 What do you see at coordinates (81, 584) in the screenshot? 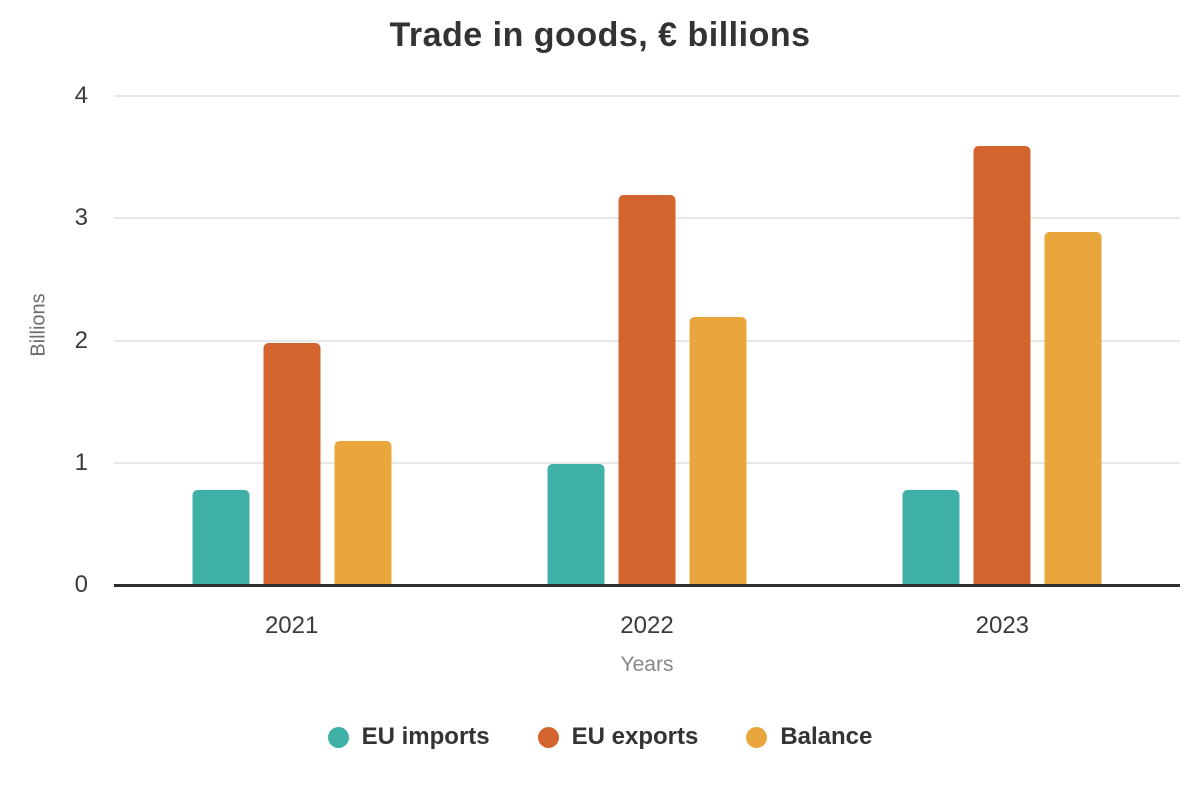
I see `y-tick-label-0: 0` at bounding box center [81, 584].